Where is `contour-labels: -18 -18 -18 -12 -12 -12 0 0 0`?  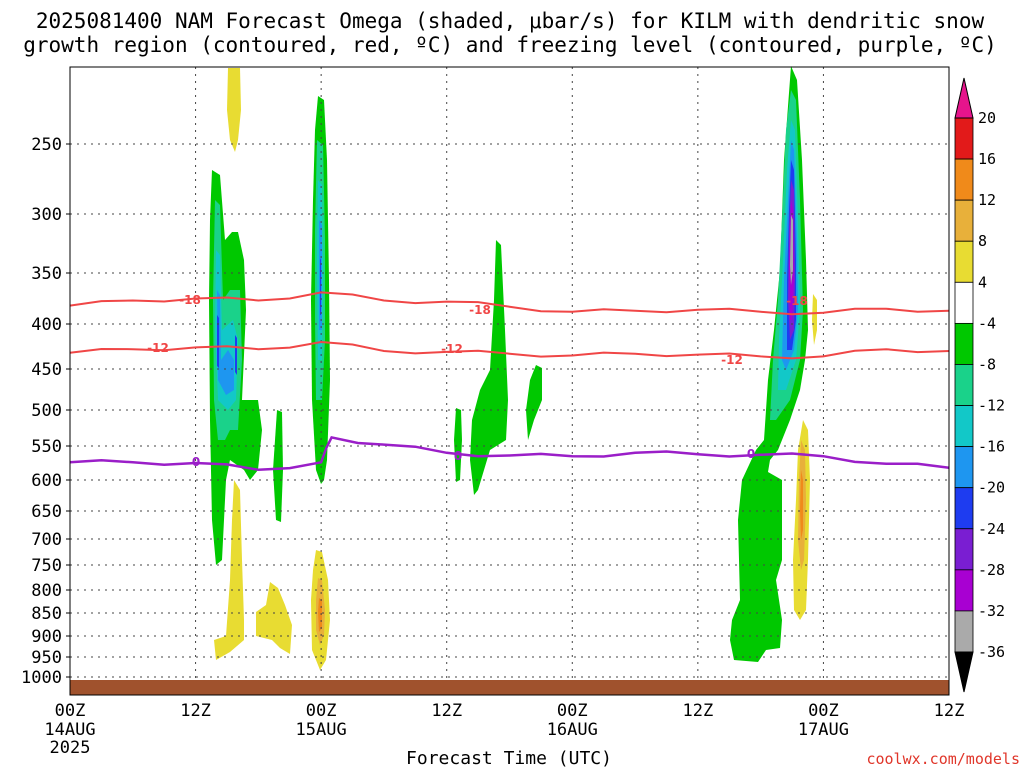 contour-labels: -18 -18 -18 -12 -12 -12 0 0 0 is located at coordinates (477, 381).